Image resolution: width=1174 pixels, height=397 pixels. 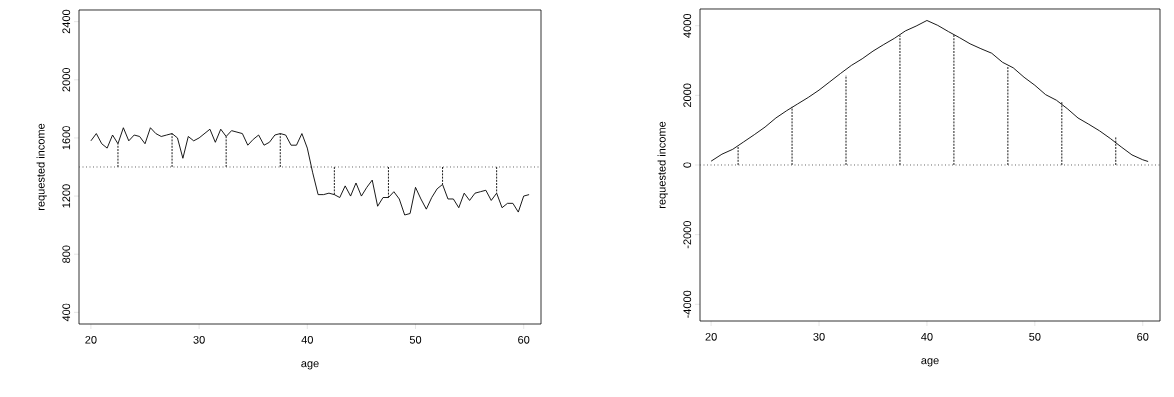 I want to click on y-tick-label: 2400, so click(x=66, y=21).